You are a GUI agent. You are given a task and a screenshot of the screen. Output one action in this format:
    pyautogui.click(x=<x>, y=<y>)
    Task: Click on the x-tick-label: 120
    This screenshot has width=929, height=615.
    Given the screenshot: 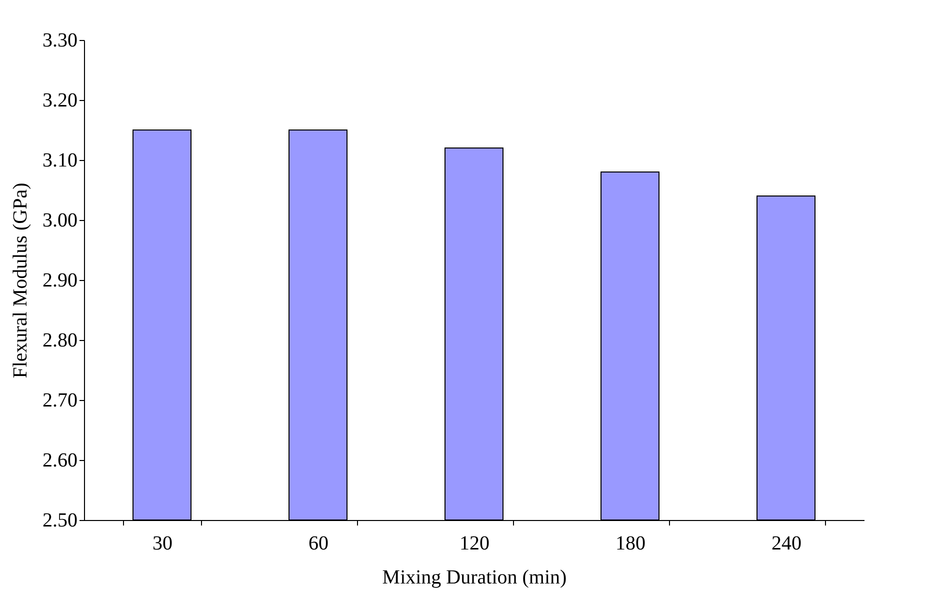 What is the action you would take?
    pyautogui.click(x=475, y=543)
    